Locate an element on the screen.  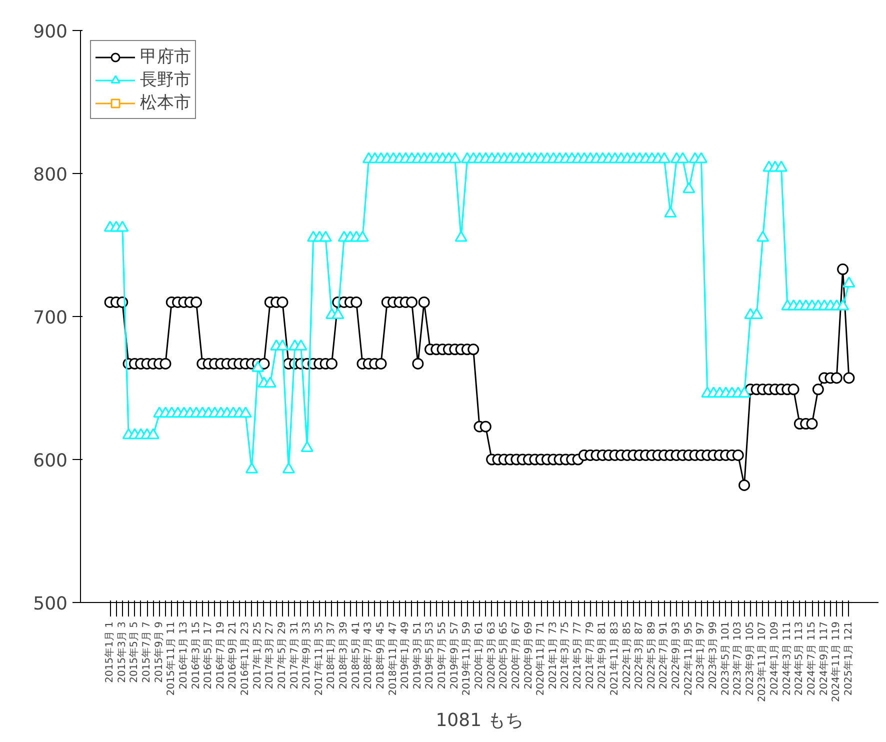
x-tick-label: 2015年1月 1 is located at coordinates (110, 652).